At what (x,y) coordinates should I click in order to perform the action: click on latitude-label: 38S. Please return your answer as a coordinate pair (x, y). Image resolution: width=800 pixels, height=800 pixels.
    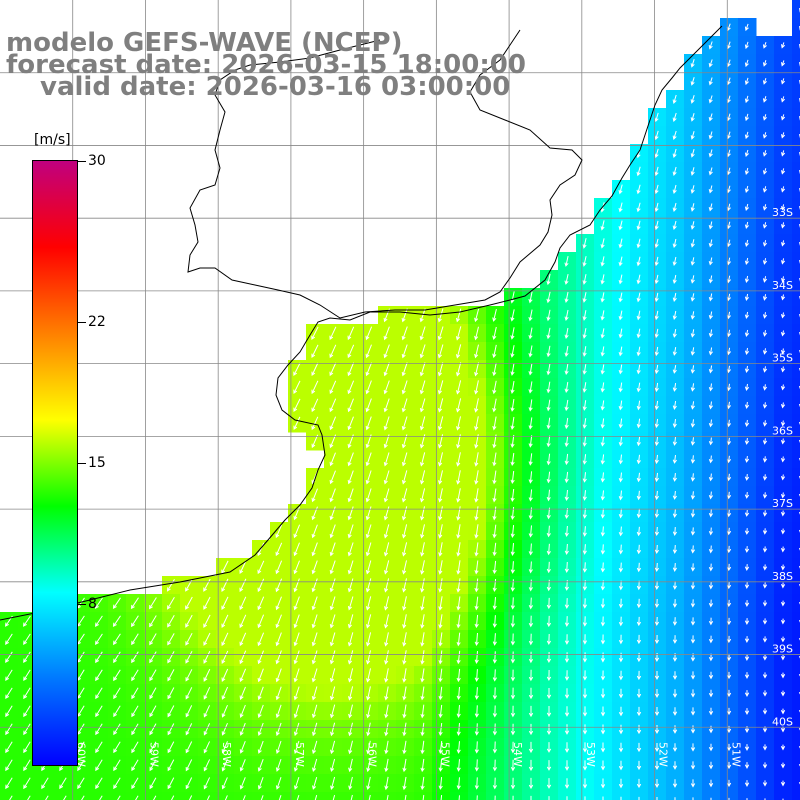
    Looking at the image, I should click on (782, 576).